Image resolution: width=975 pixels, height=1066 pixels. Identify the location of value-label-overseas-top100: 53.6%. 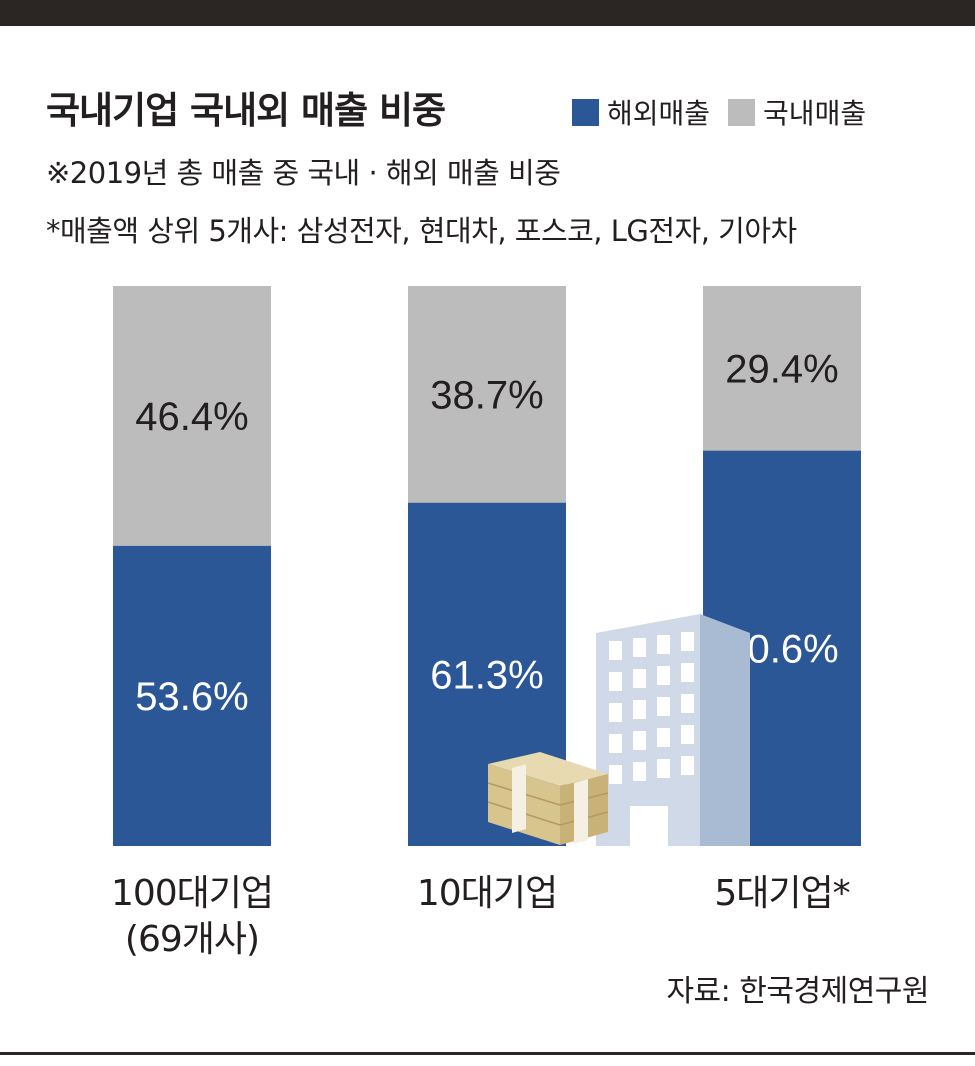
(191, 697).